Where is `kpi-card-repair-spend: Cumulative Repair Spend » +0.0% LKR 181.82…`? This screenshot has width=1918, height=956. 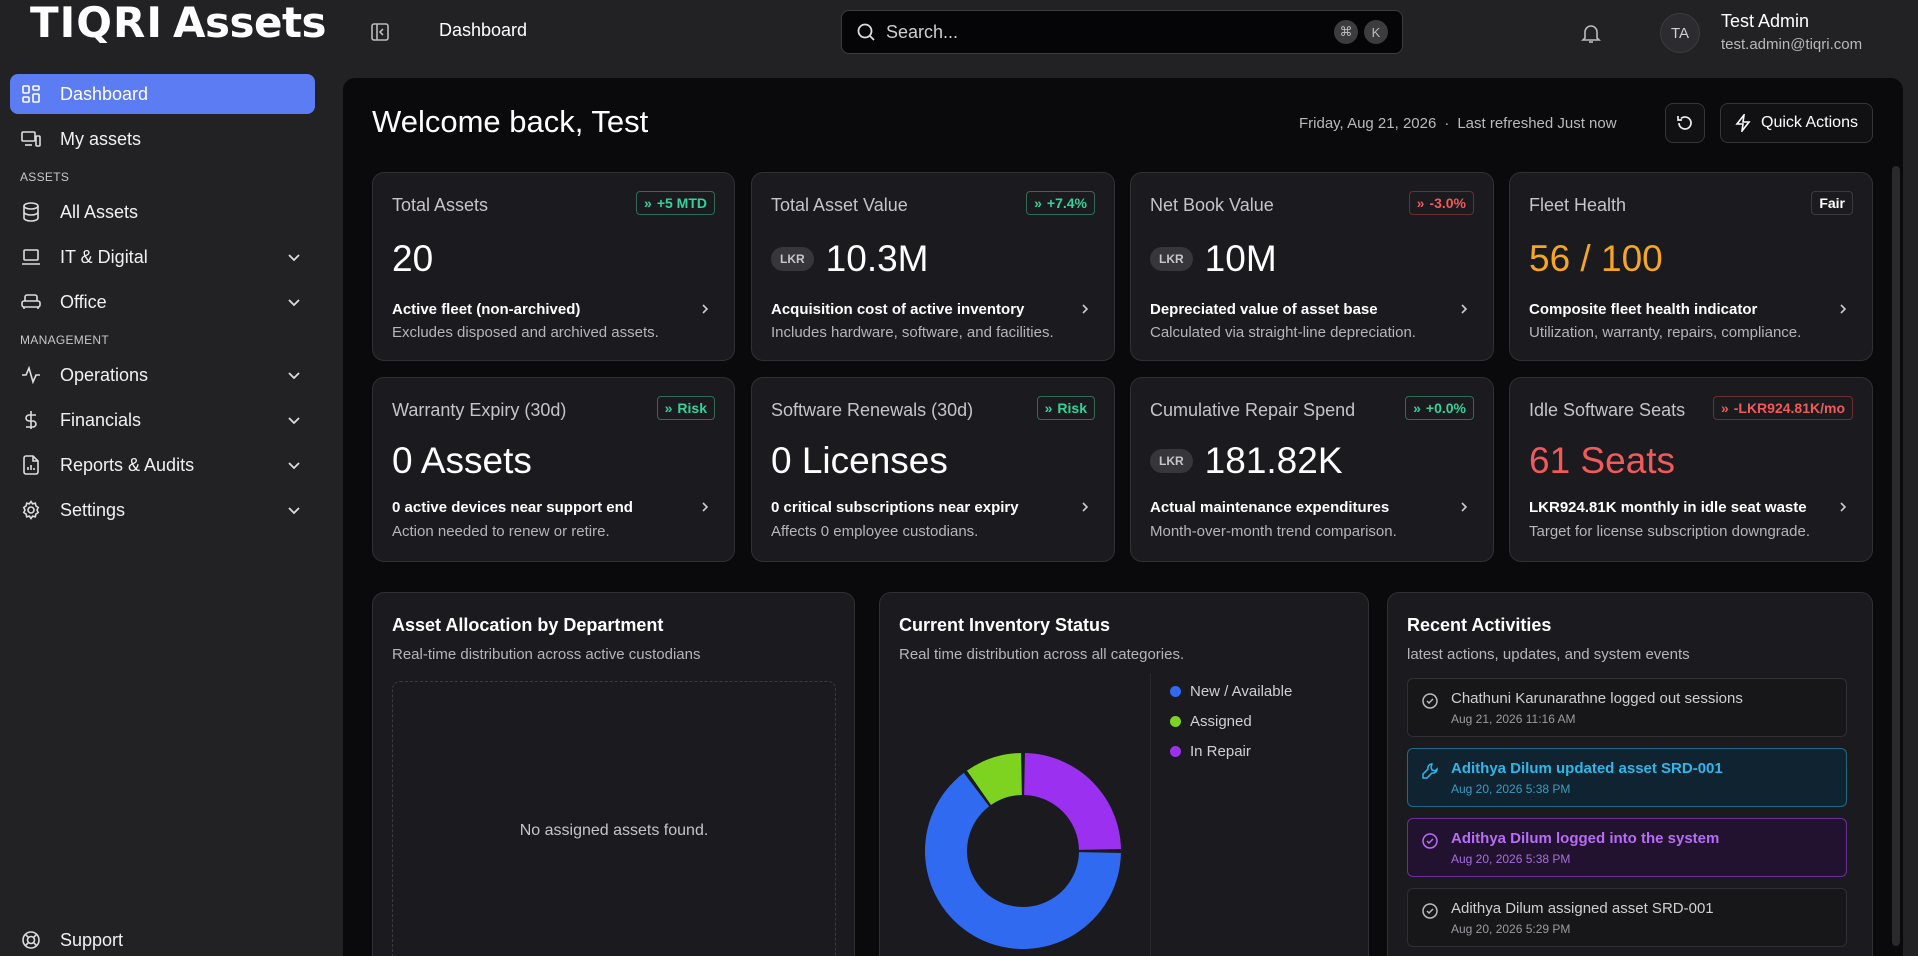 kpi-card-repair-spend: Cumulative Repair Spend » +0.0% LKR 181.82… is located at coordinates (1312, 469).